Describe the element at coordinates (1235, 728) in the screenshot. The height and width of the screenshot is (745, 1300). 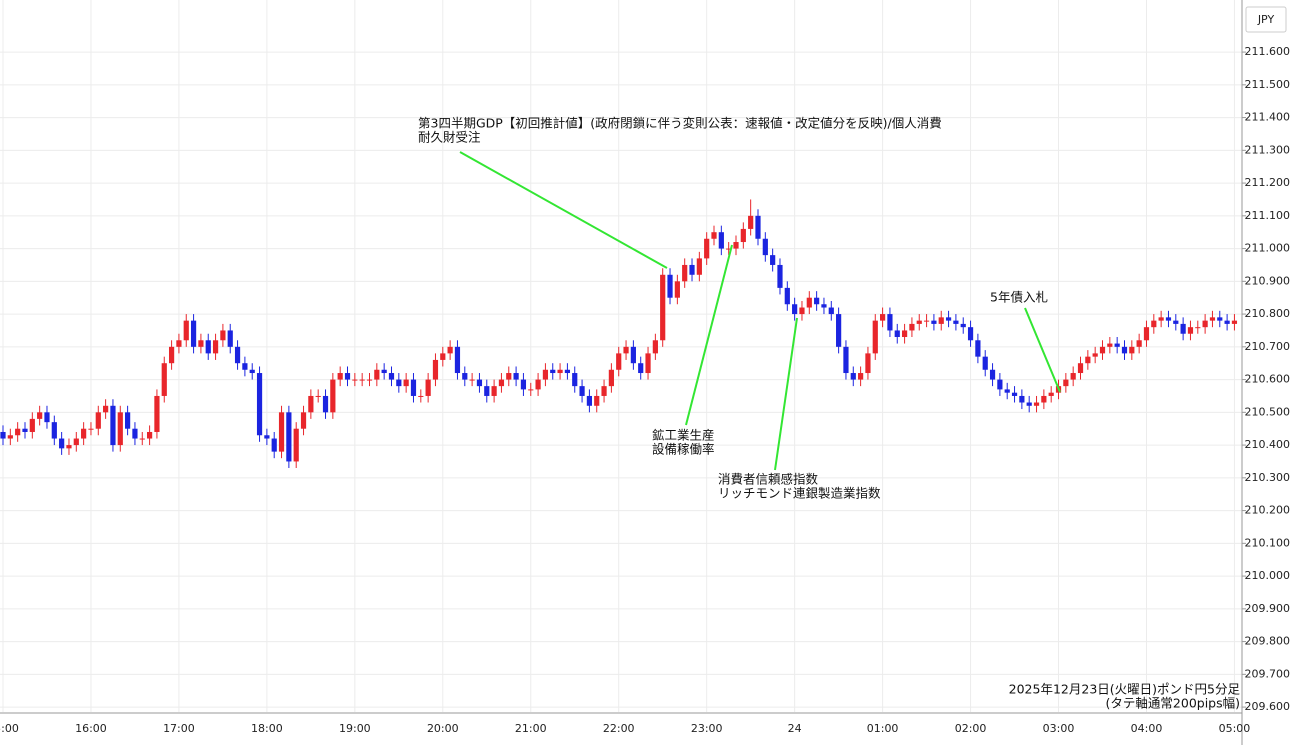
I see `x-tick-label: 05:00` at that location.